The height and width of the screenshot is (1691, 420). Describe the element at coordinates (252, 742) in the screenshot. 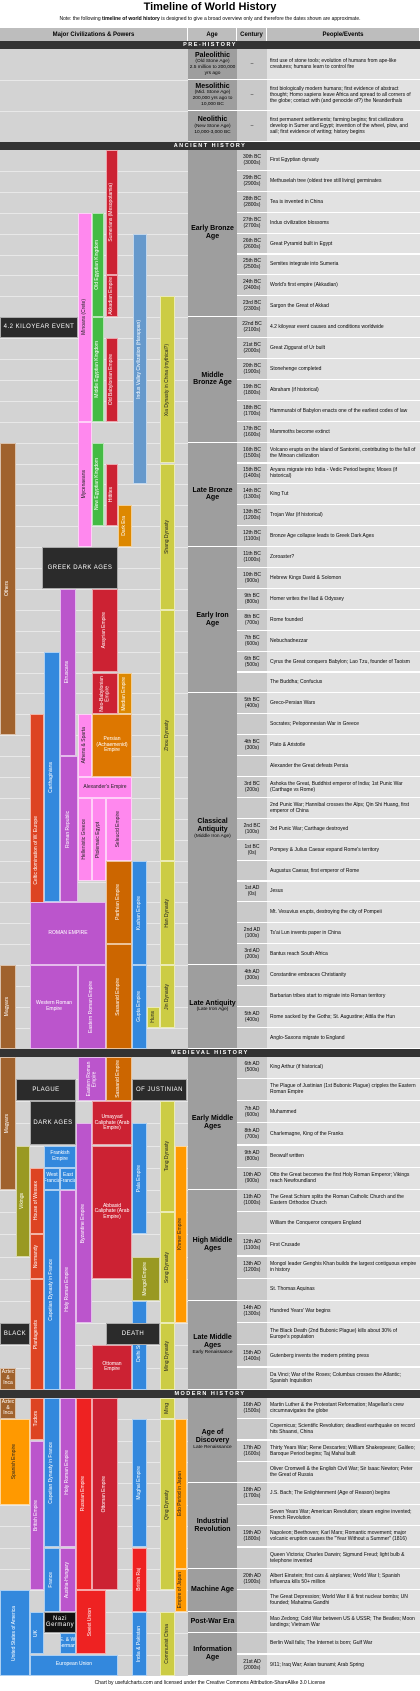

I see `century: 4th BC` at that location.